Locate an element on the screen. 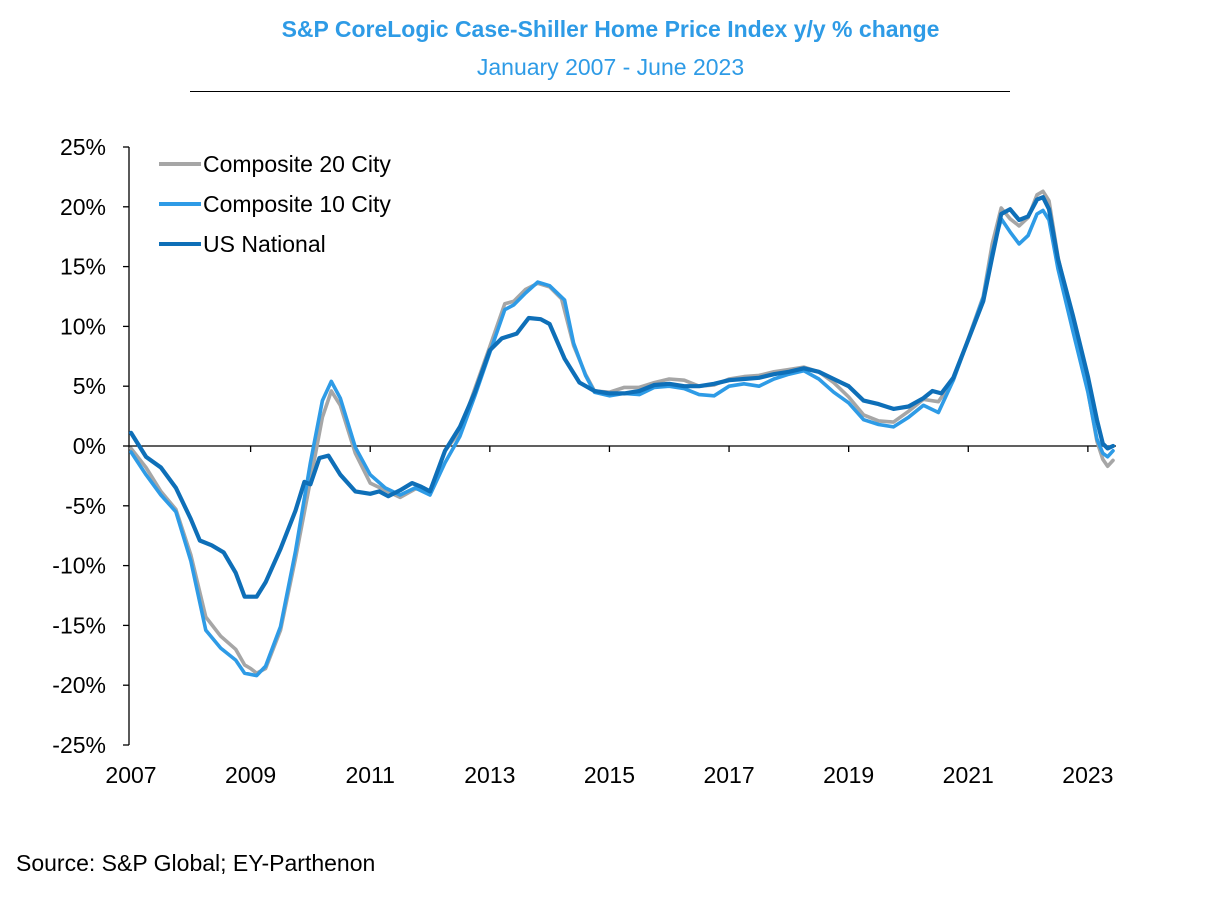 This screenshot has height=899, width=1221. x-tick-label: 2013 is located at coordinates (489, 775).